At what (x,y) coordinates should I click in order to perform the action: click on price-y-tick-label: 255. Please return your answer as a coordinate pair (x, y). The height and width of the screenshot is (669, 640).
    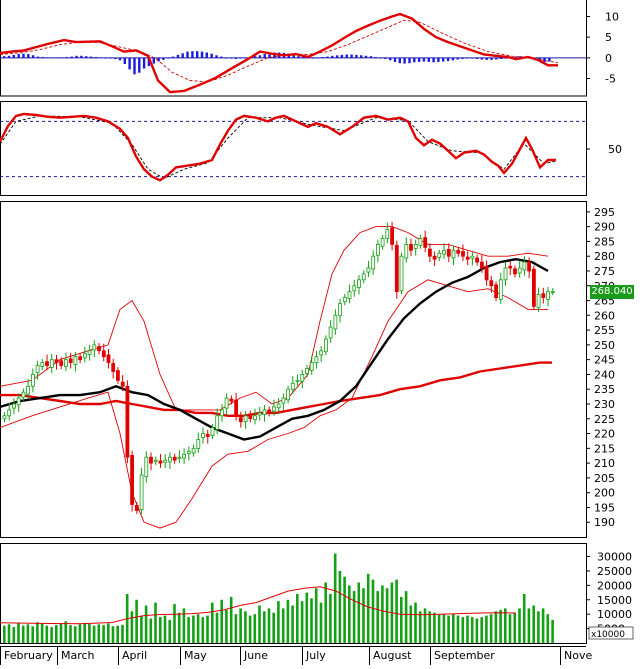
    Looking at the image, I should click on (604, 330).